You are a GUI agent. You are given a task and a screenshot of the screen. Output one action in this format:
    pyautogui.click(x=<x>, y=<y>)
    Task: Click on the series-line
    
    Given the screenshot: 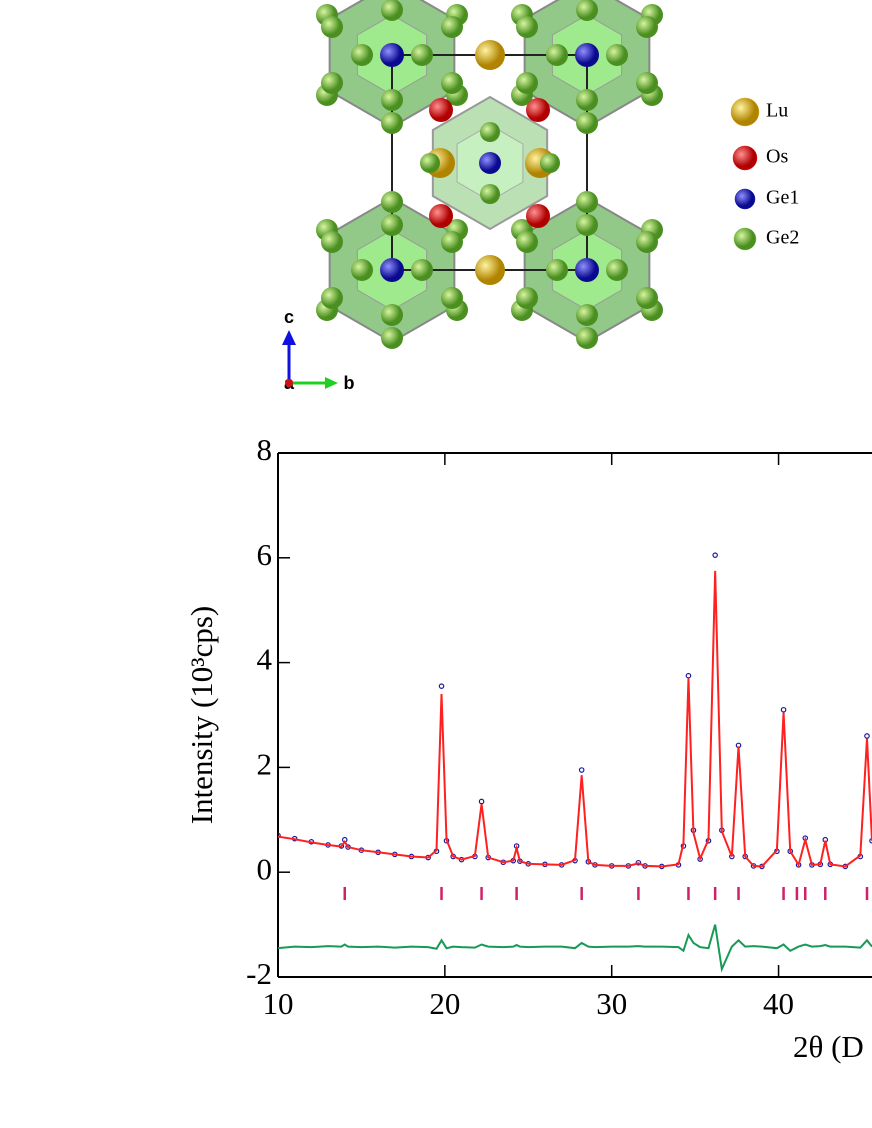 What is the action you would take?
    pyautogui.click(x=575, y=948)
    